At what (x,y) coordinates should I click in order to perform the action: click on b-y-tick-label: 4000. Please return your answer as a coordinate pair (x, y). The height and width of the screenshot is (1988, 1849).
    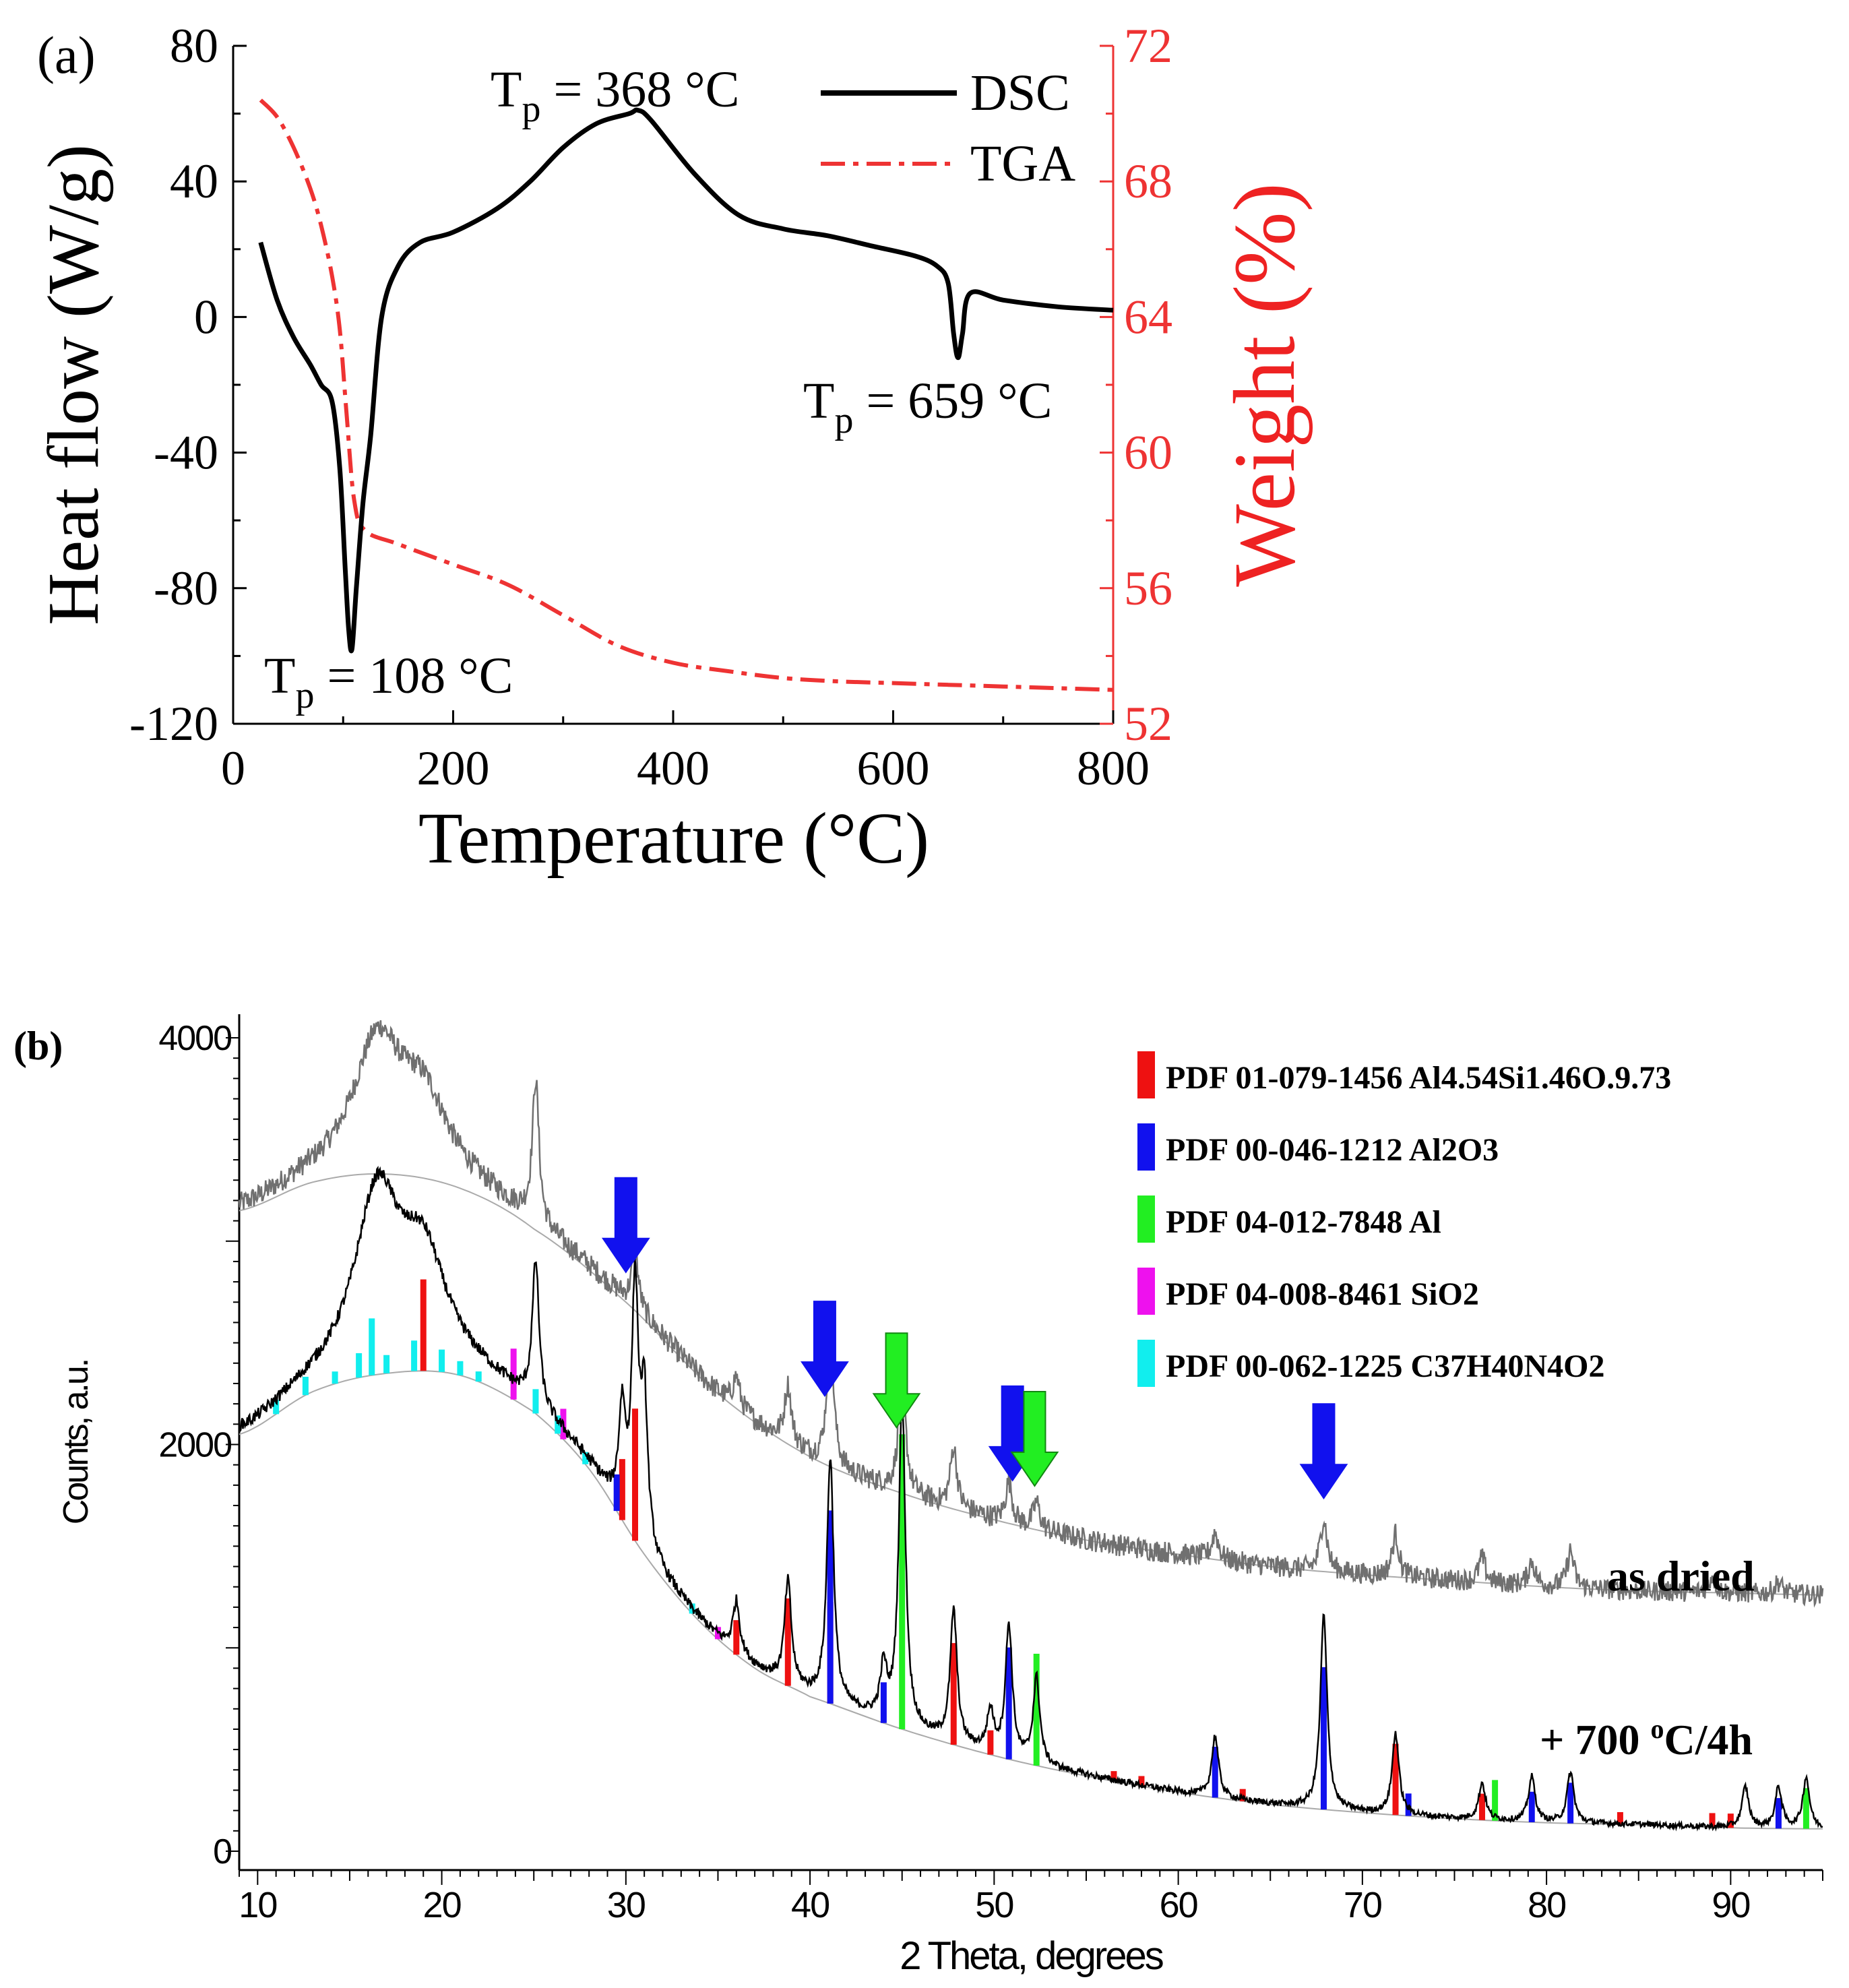
    Looking at the image, I should click on (194, 1038).